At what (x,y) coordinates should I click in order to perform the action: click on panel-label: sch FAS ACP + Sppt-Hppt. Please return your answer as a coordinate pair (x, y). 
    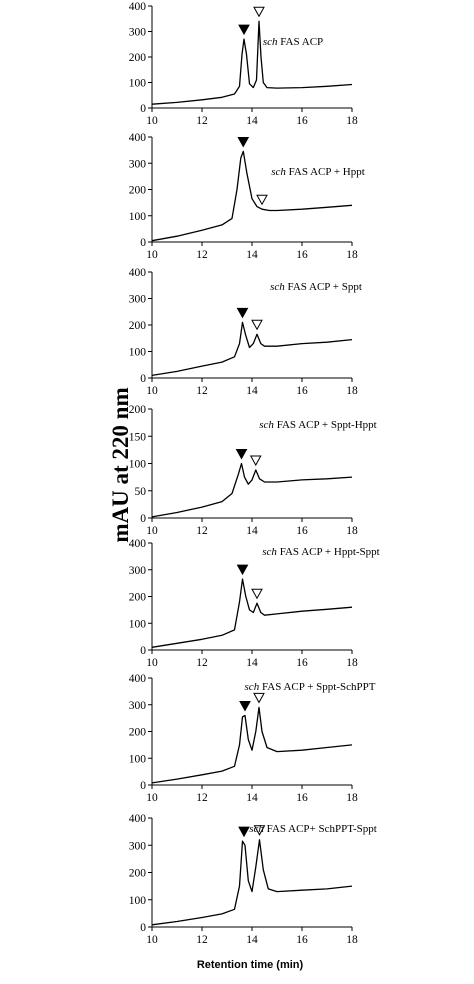
    Looking at the image, I should click on (317, 425).